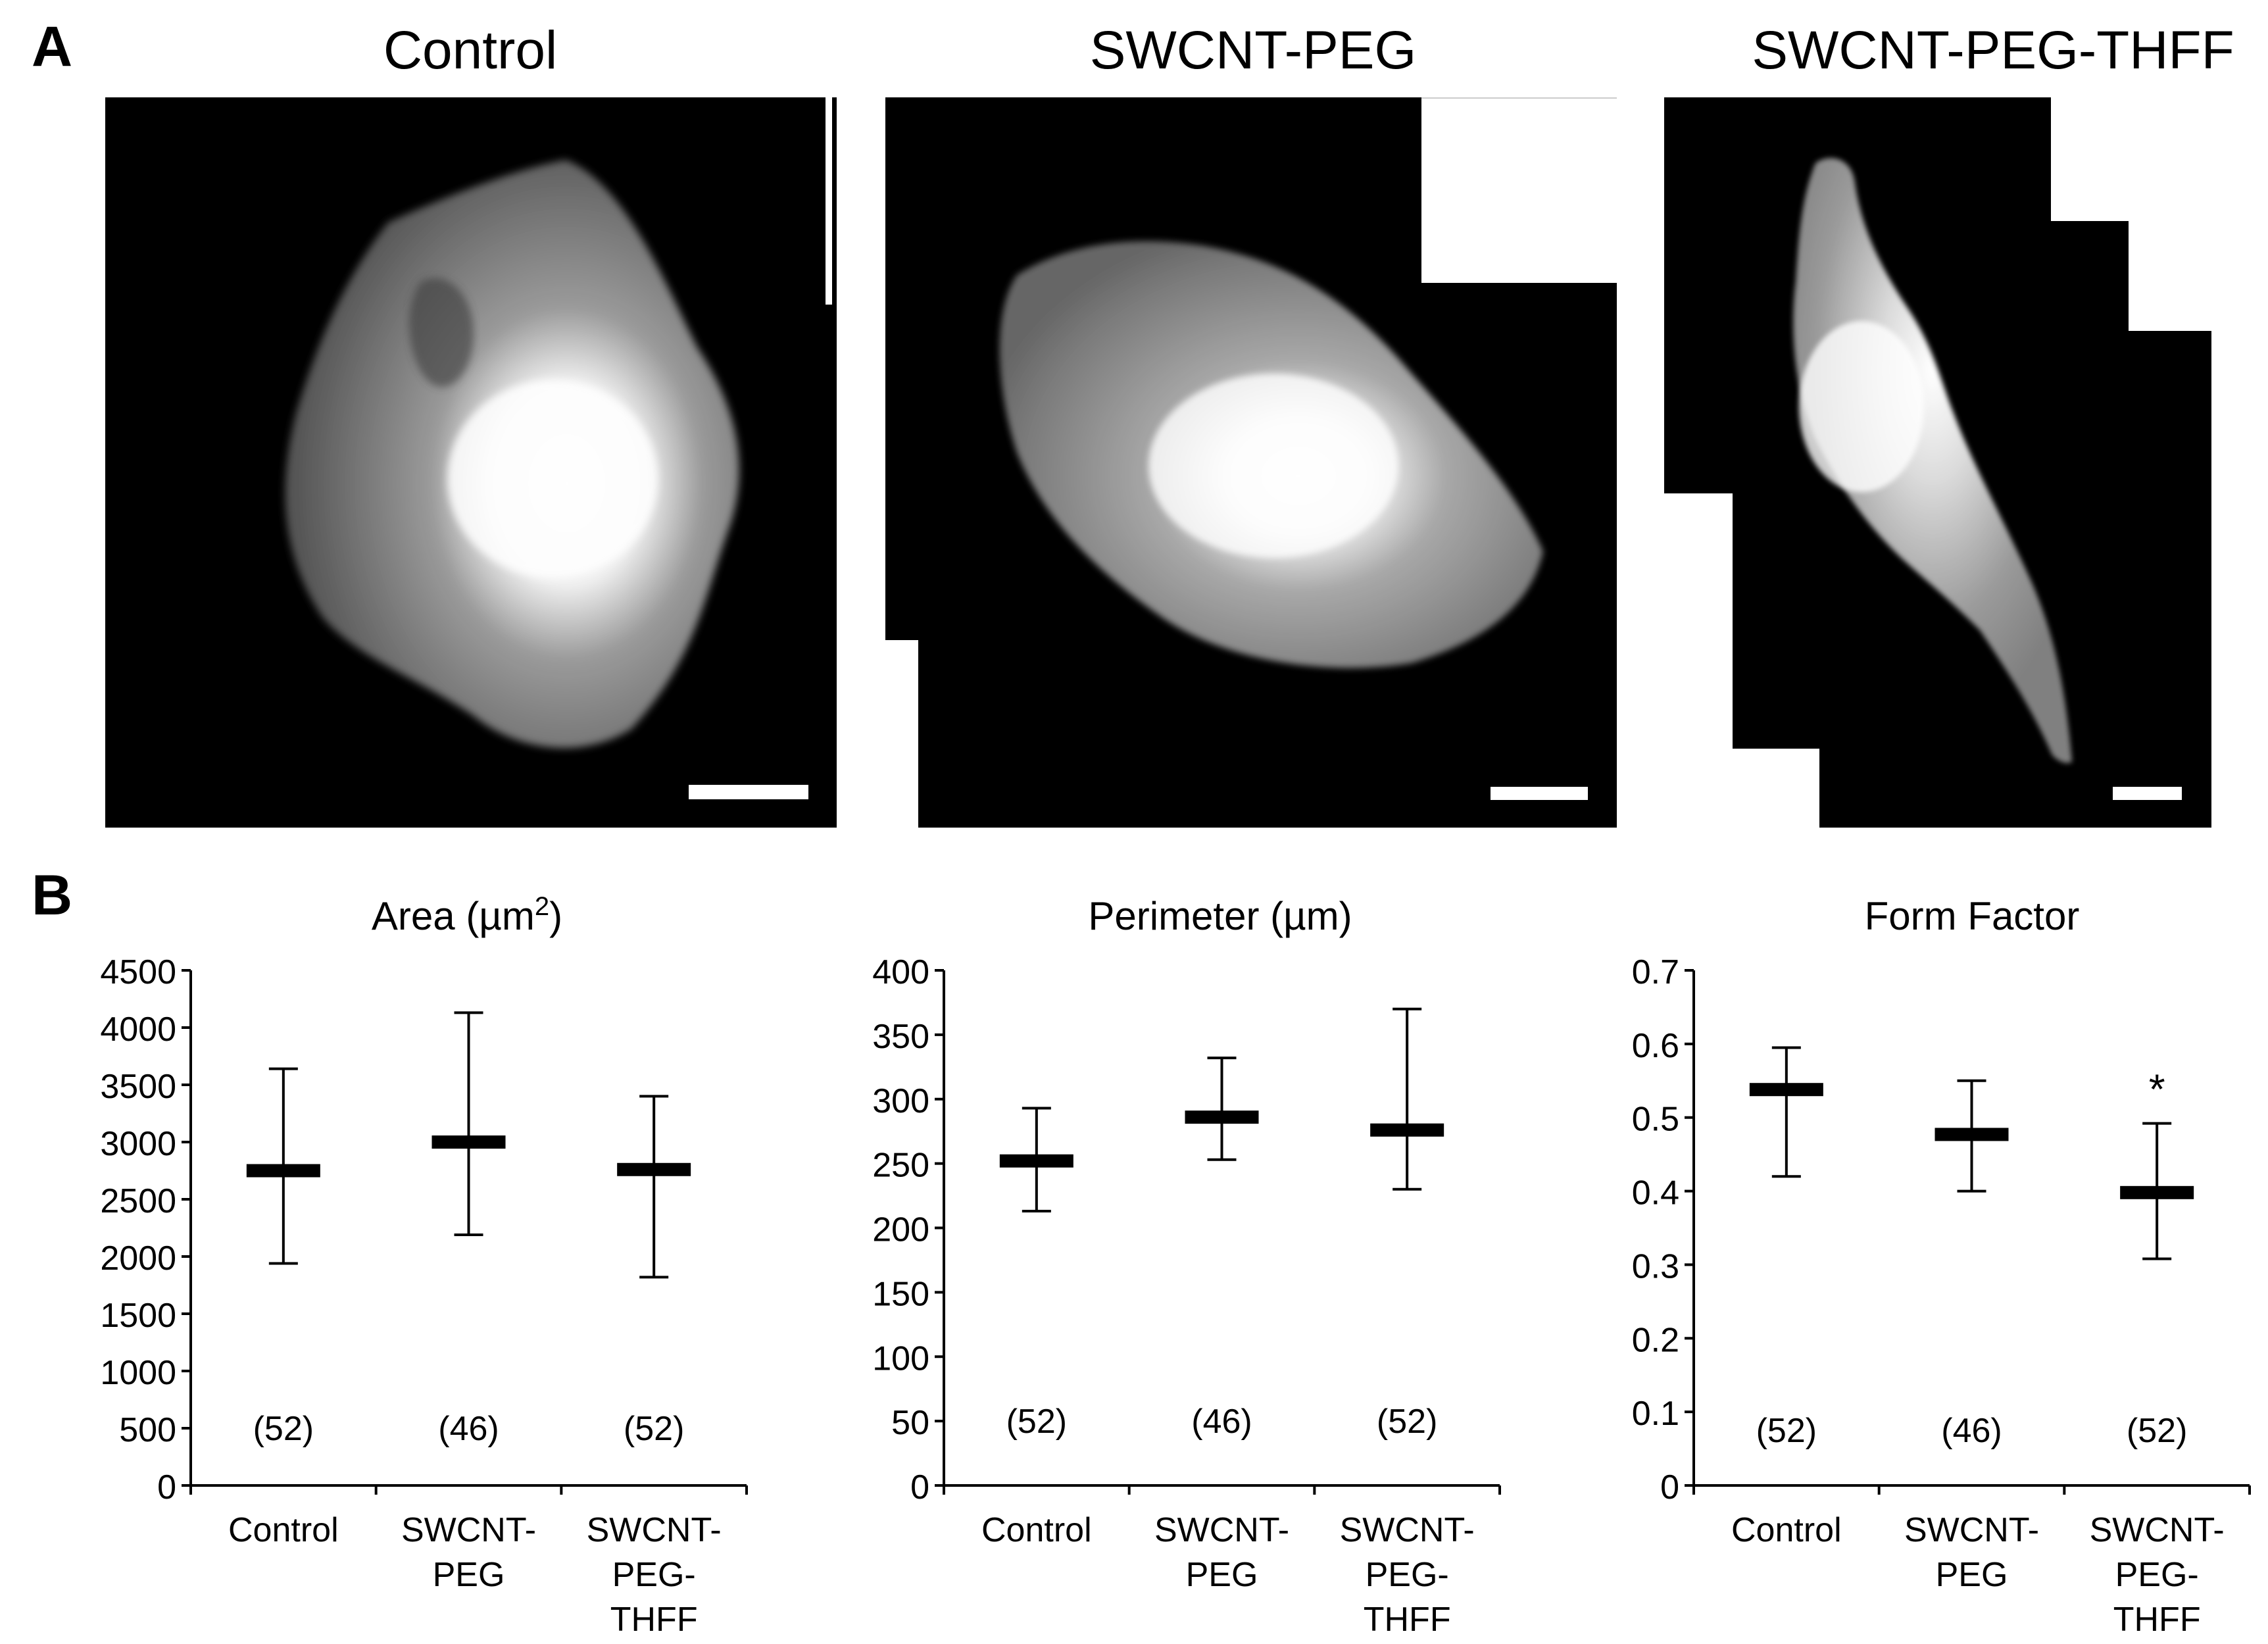 The width and height of the screenshot is (2268, 1644). What do you see at coordinates (1971, 1431) in the screenshot?
I see `chart2-n-label: (46)` at bounding box center [1971, 1431].